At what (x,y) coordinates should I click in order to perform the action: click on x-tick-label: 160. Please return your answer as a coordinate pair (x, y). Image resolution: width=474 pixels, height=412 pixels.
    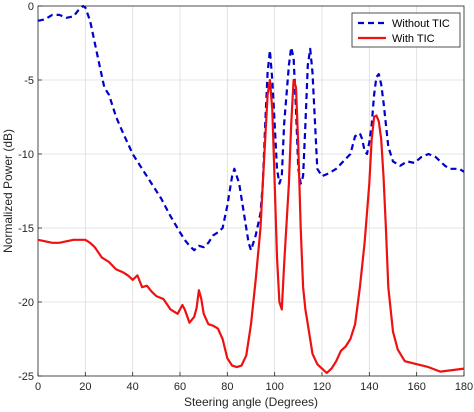
    Looking at the image, I should click on (416, 387).